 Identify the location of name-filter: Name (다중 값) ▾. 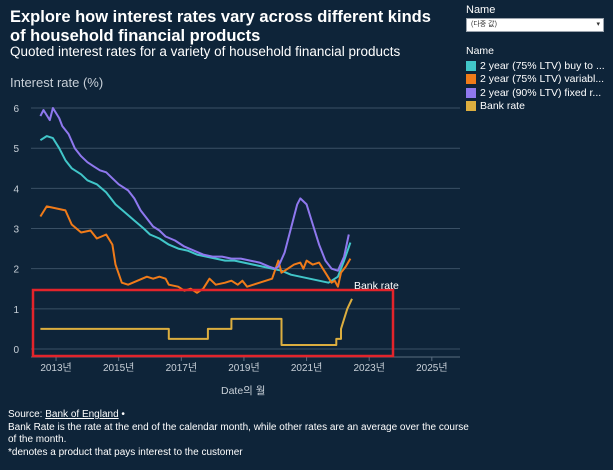
(535, 18).